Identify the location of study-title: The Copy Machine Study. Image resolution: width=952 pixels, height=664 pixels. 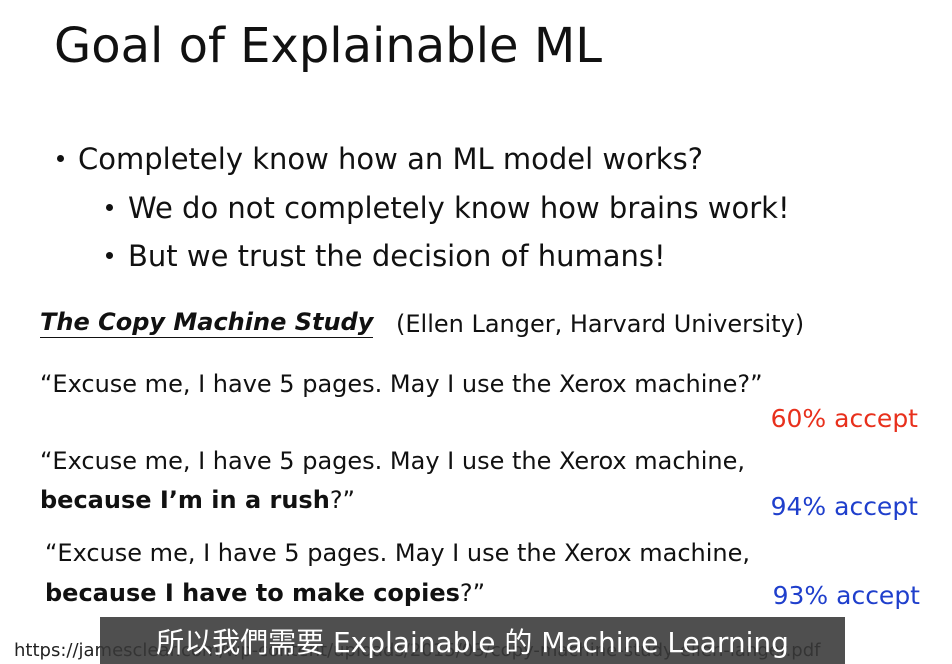
(207, 323).